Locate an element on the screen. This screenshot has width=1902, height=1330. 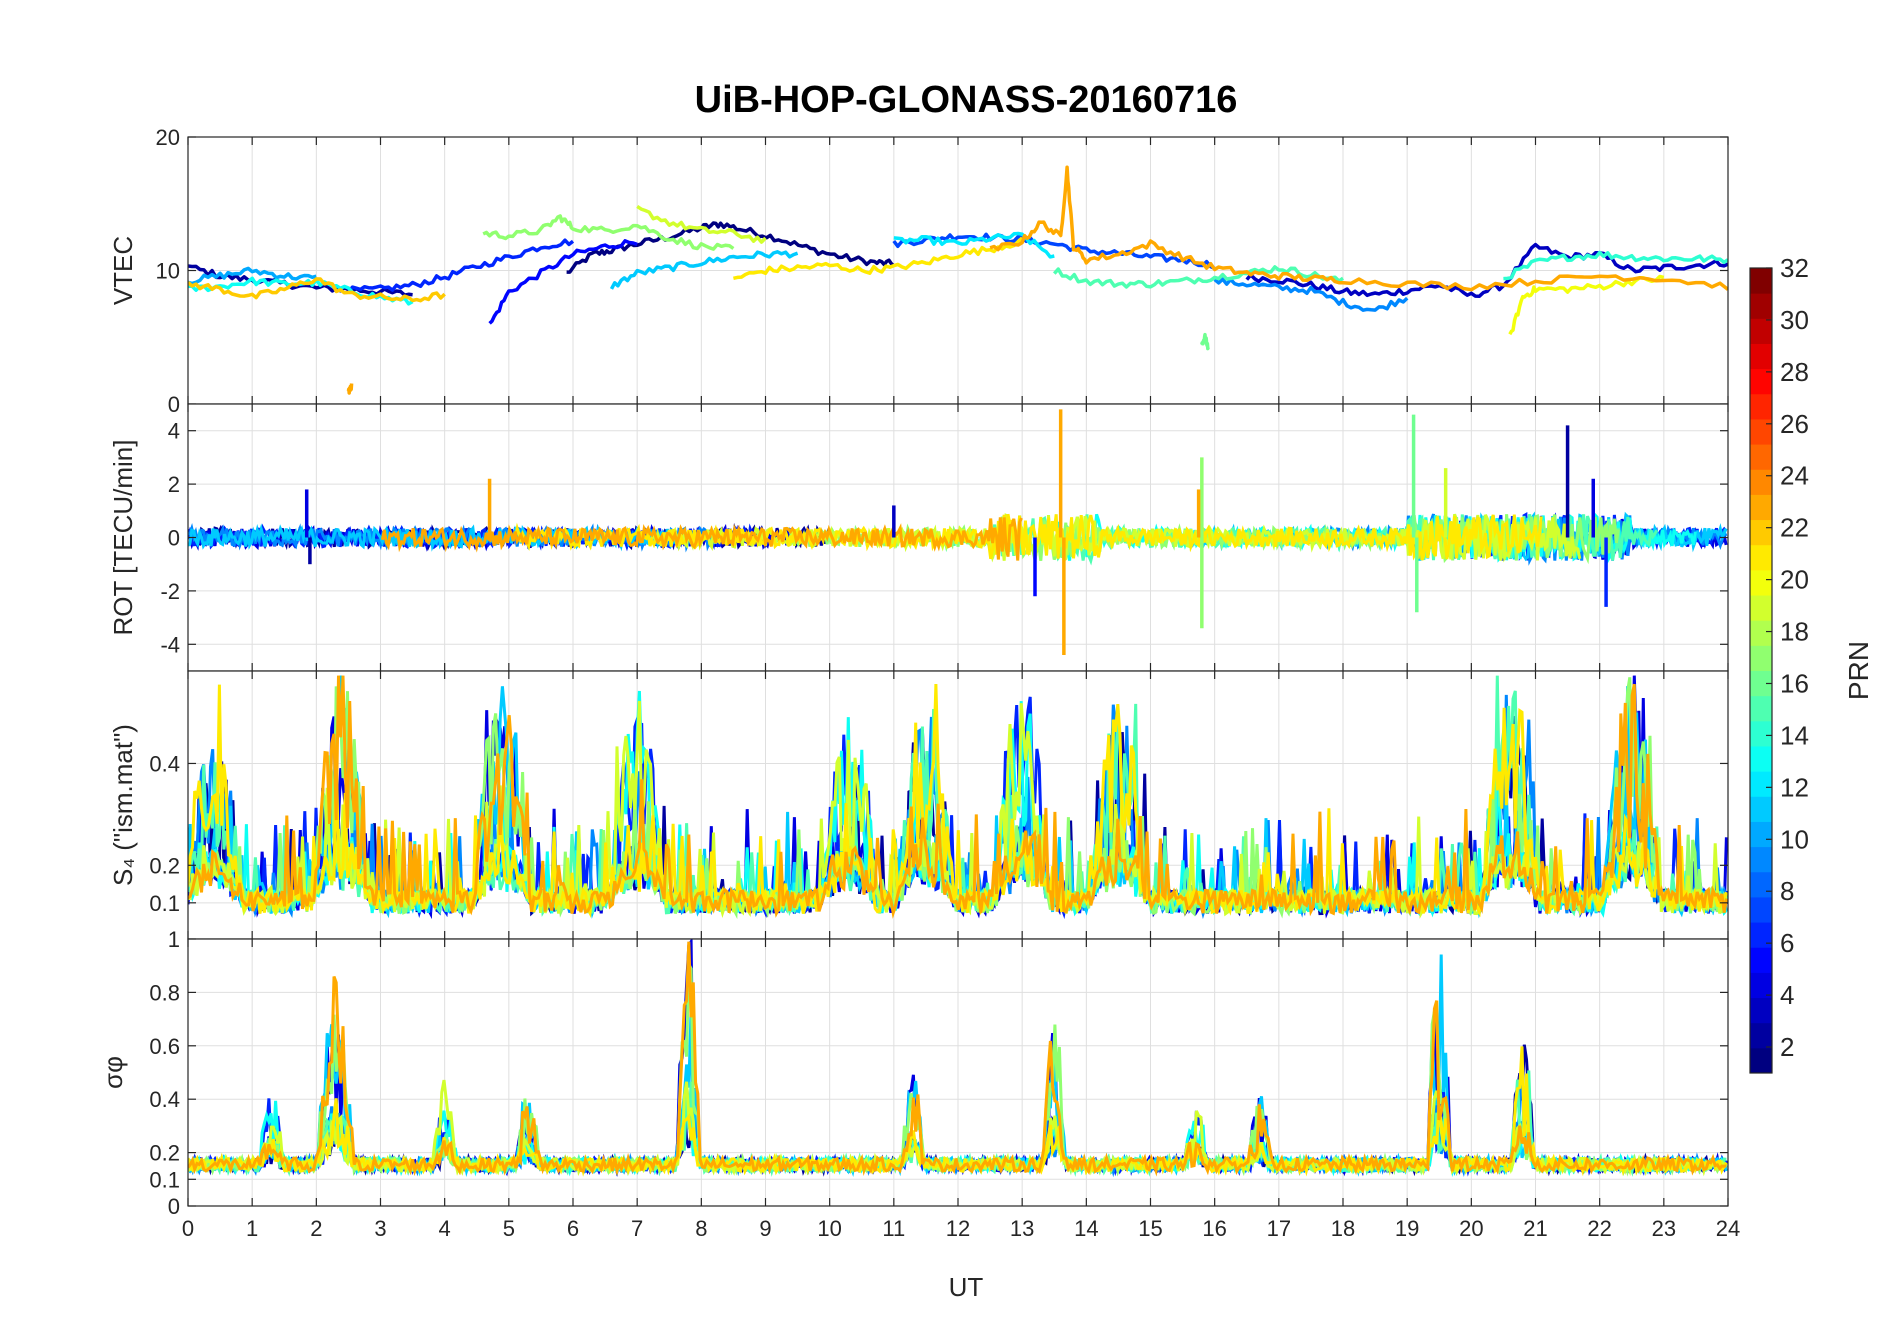
x-tick-label: 2 is located at coordinates (316, 1228).